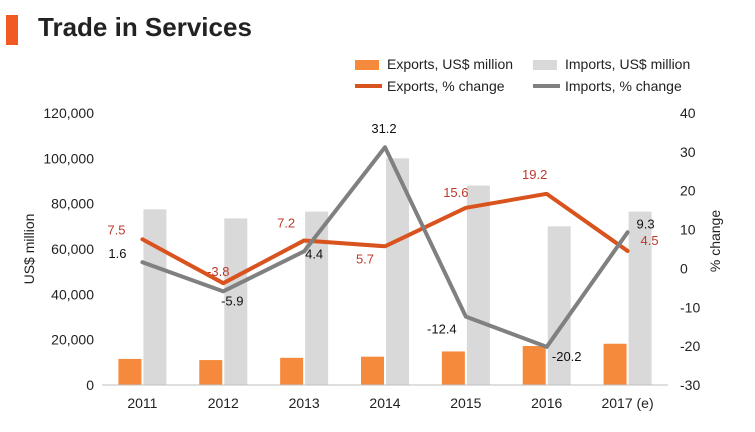 The width and height of the screenshot is (755, 432). What do you see at coordinates (715, 241) in the screenshot?
I see `y2-axis-title: % change` at bounding box center [715, 241].